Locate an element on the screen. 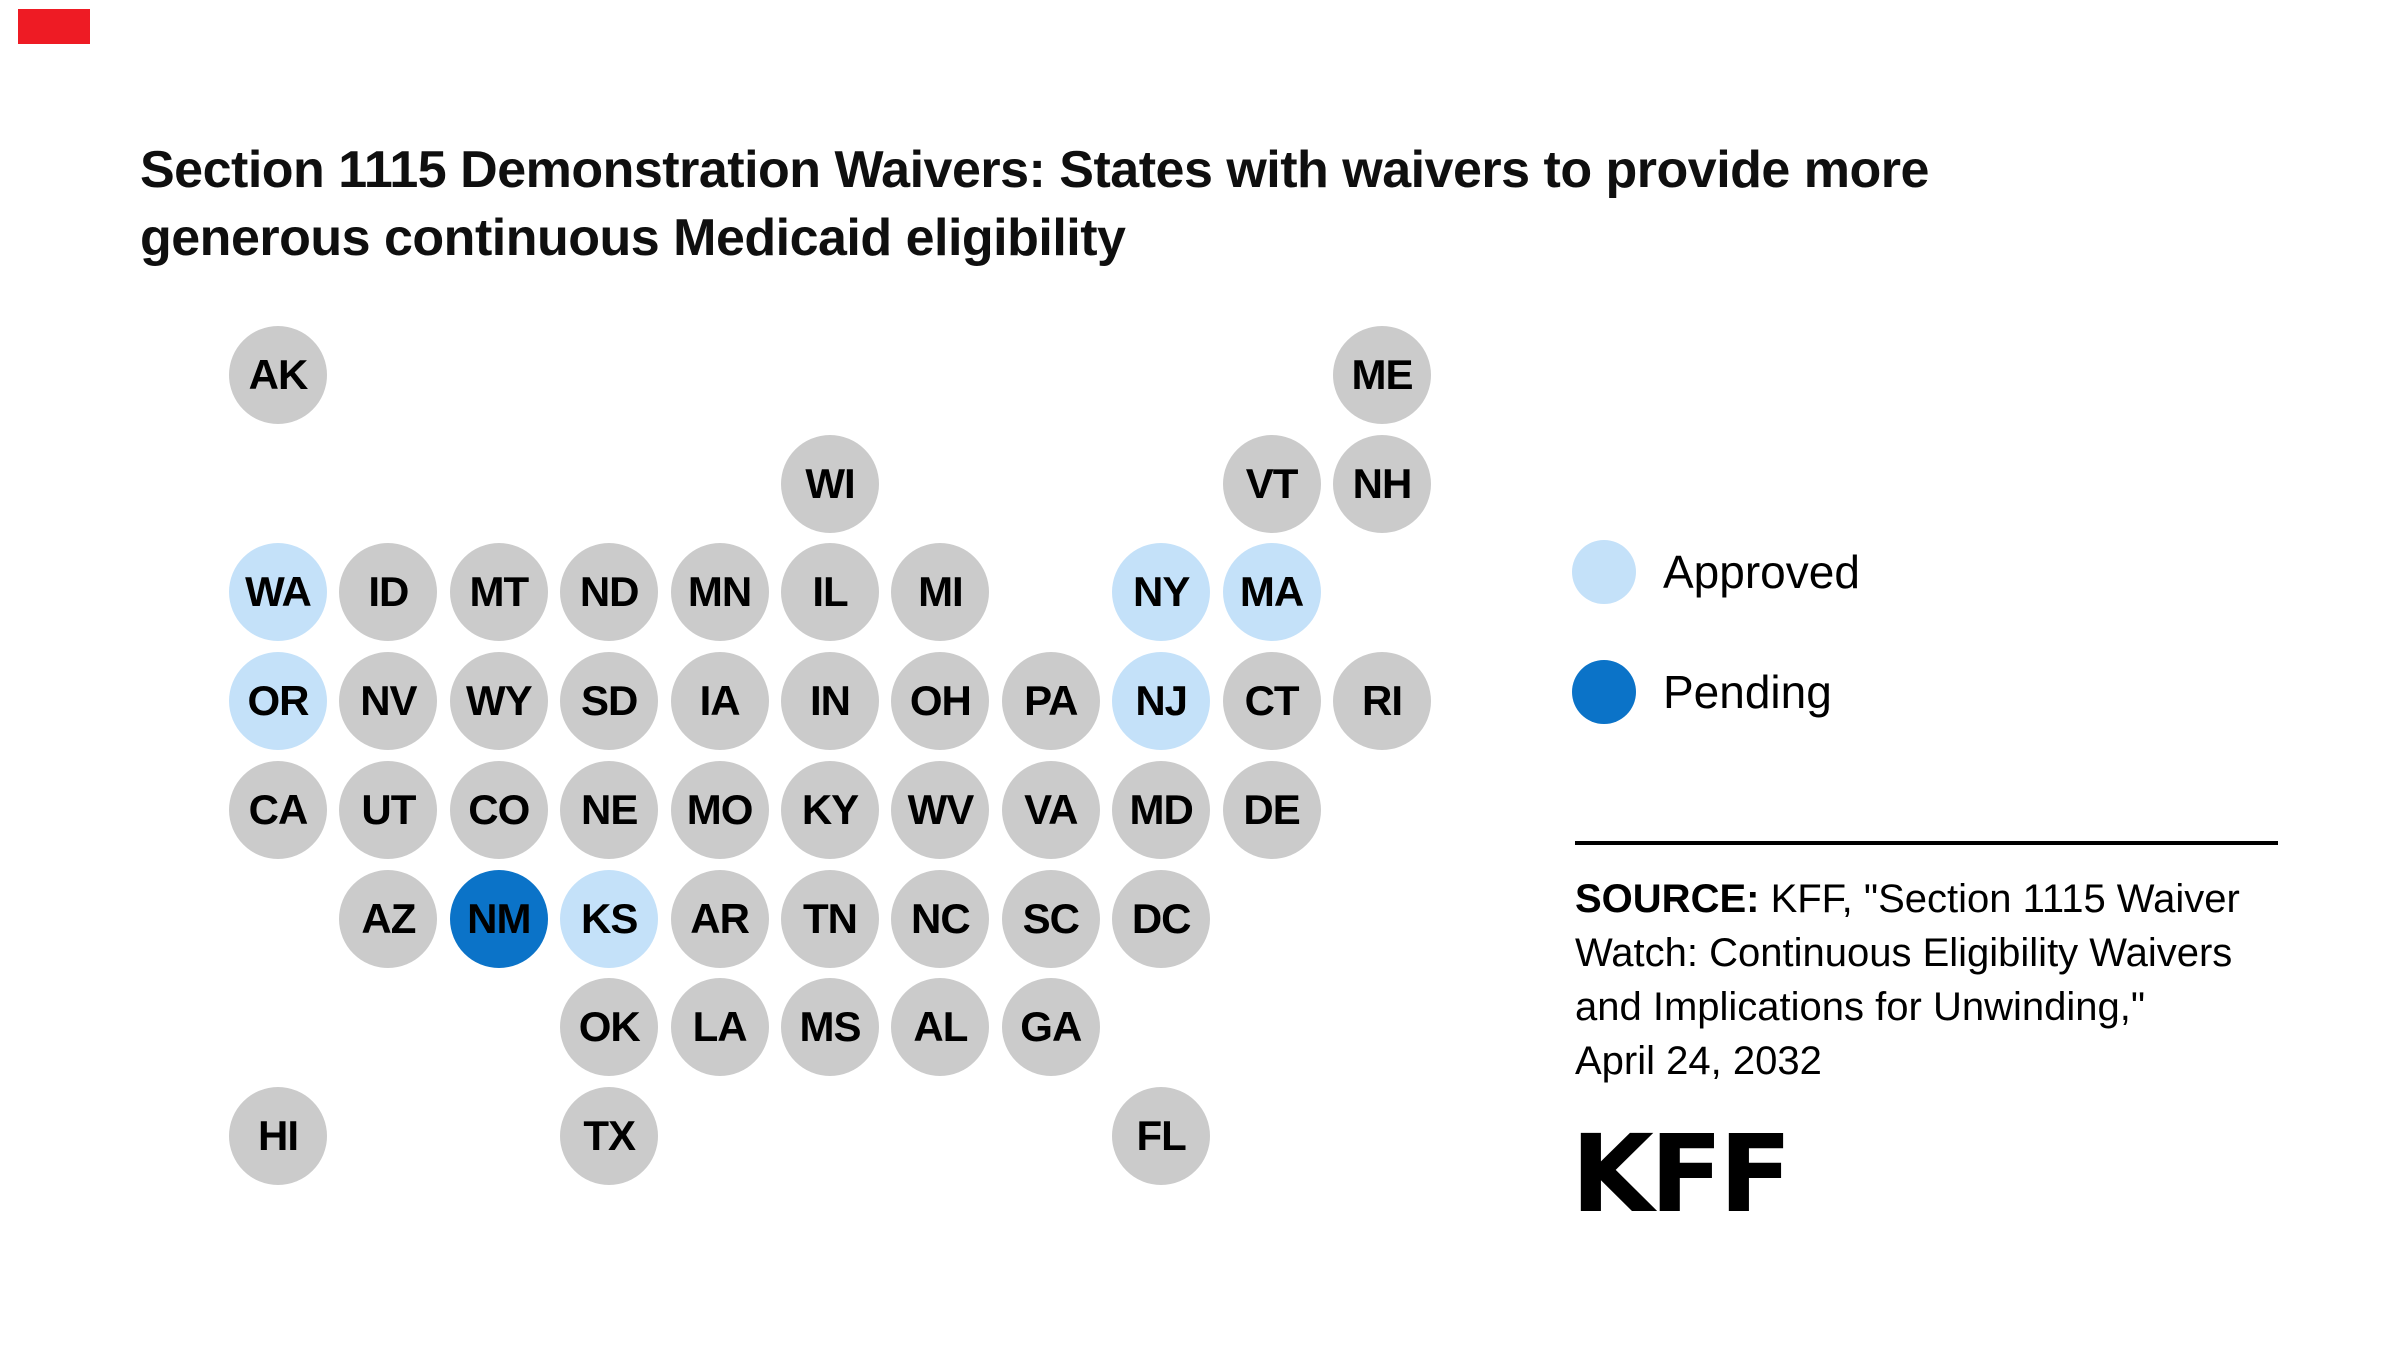 The width and height of the screenshot is (2400, 1350). state-tile-ct: CT is located at coordinates (1271, 701).